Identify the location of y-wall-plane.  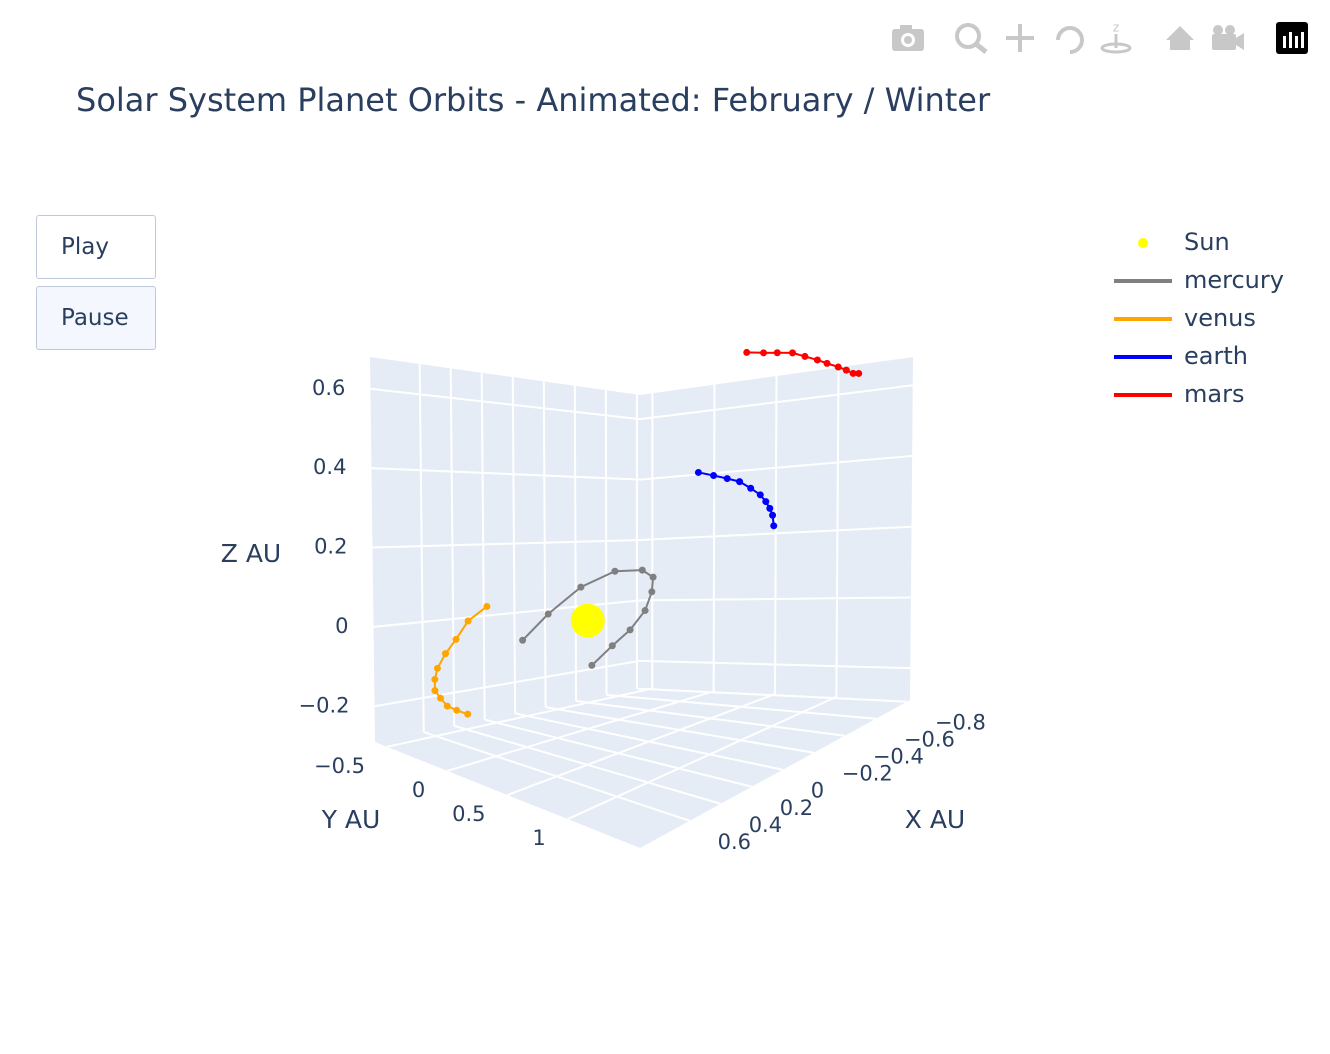
(505, 549).